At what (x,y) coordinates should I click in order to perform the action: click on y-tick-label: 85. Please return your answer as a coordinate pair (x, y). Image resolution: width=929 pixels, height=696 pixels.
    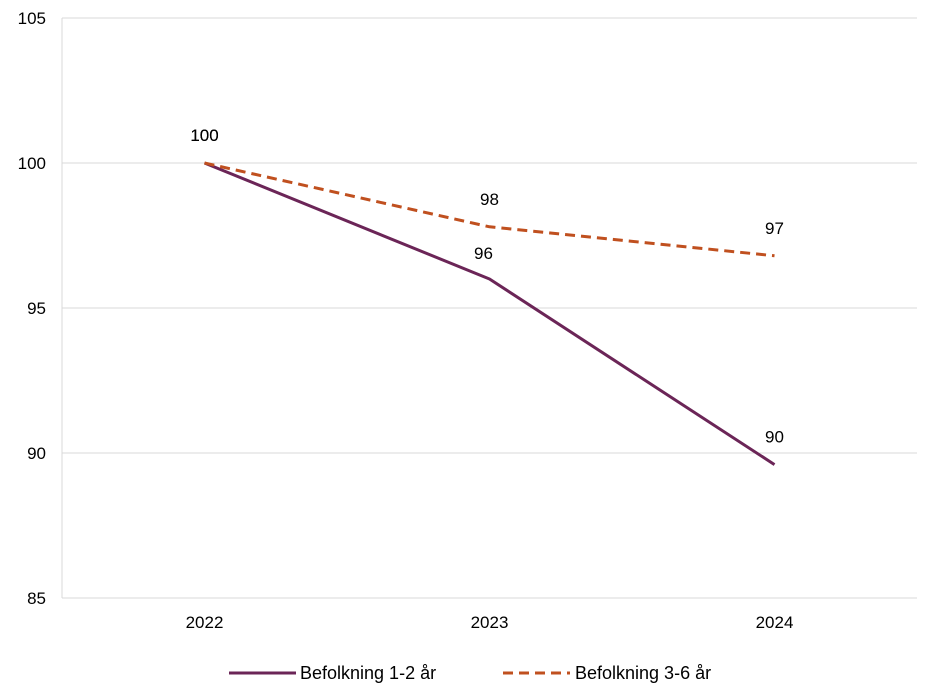
    Looking at the image, I should click on (36, 598).